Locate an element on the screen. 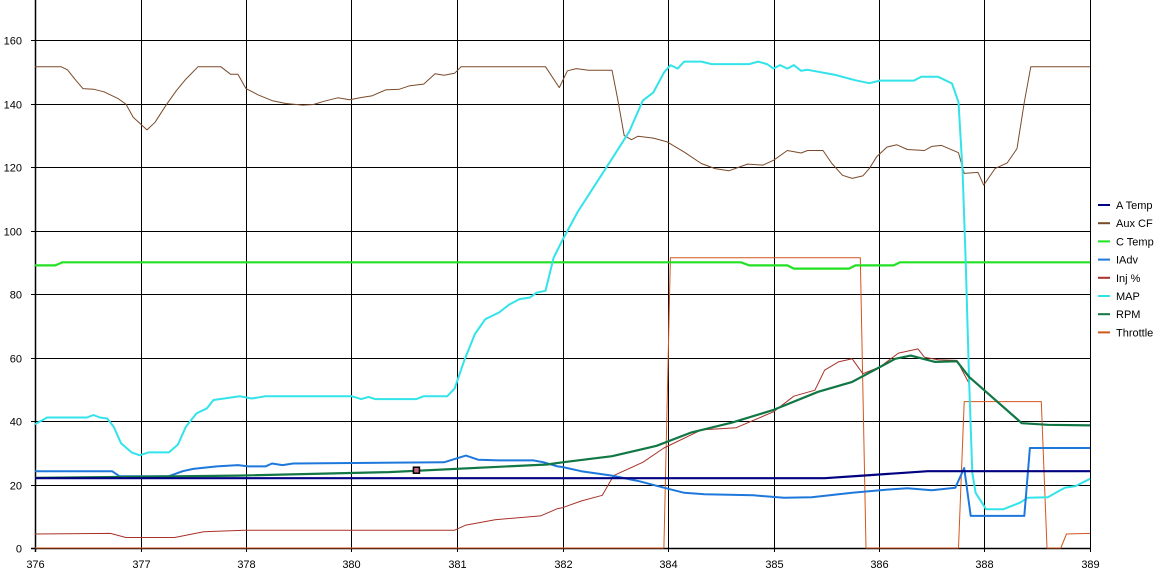  y-tick-label: 160 is located at coordinates (13, 42).